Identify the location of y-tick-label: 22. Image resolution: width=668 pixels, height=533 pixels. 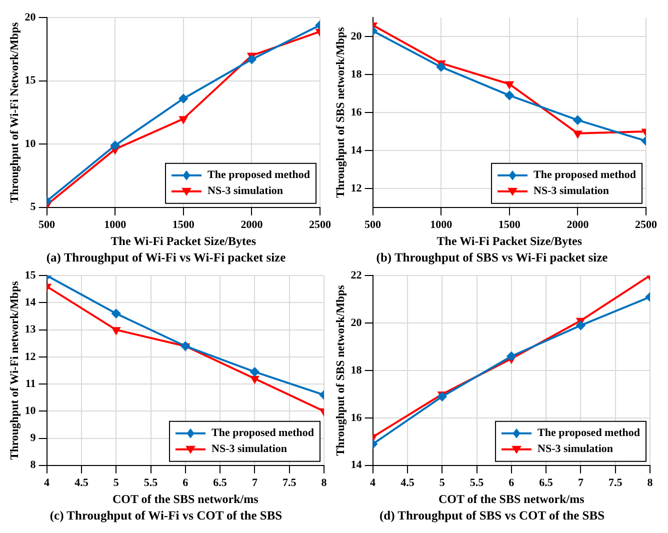
(356, 275).